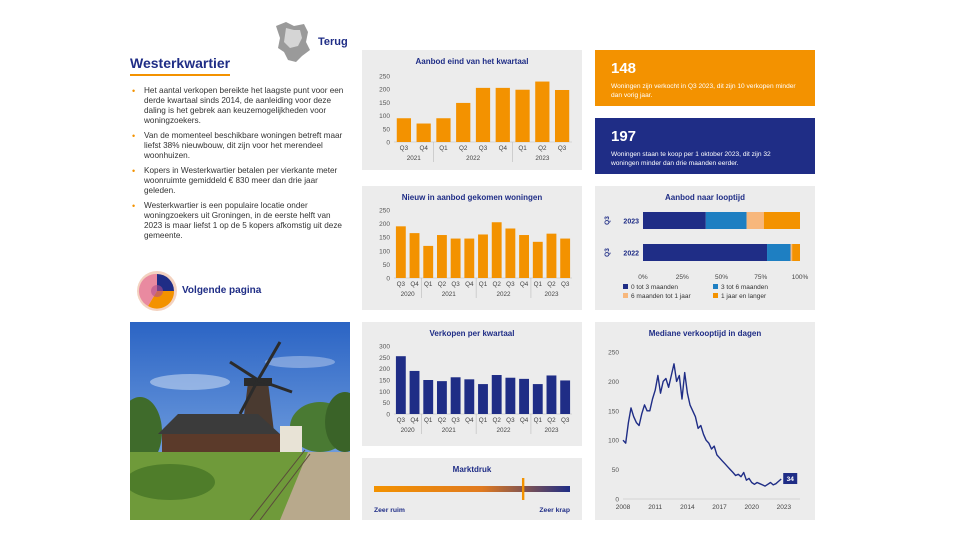  I want to click on group-label: 2021, so click(414, 158).